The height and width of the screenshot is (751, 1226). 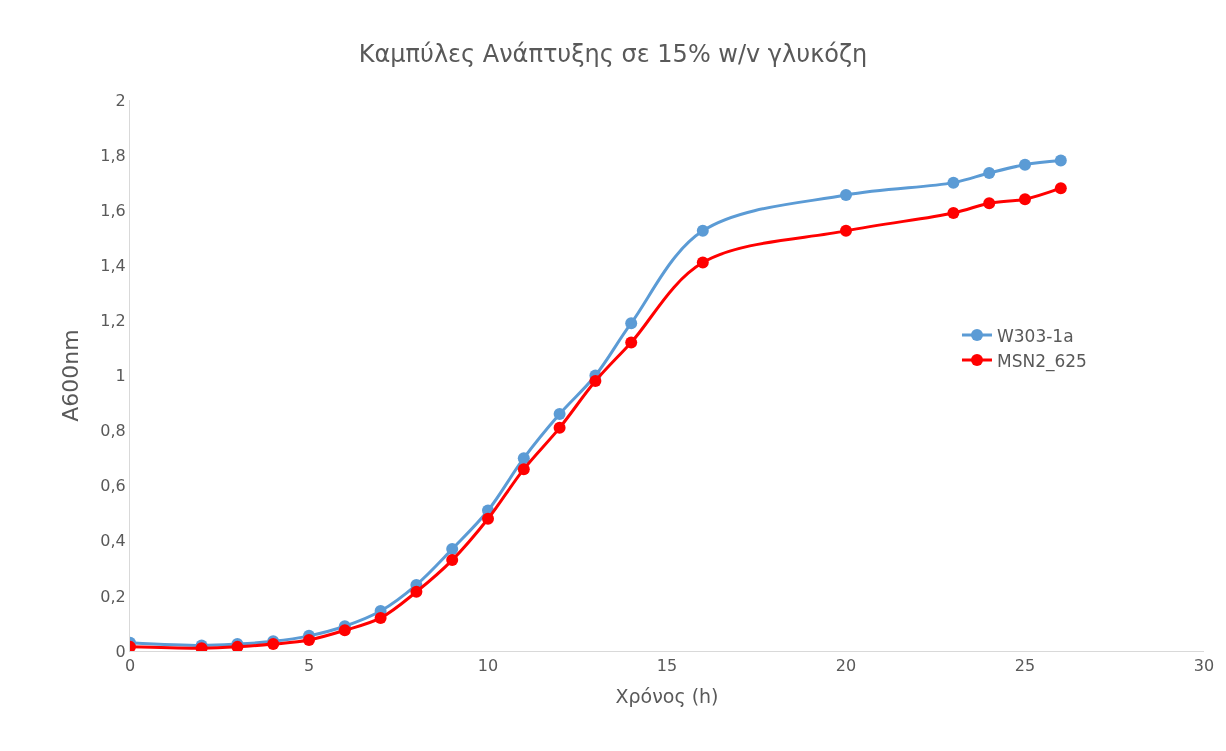 What do you see at coordinates (113, 541) in the screenshot?
I see `y-tick-label: 0,4` at bounding box center [113, 541].